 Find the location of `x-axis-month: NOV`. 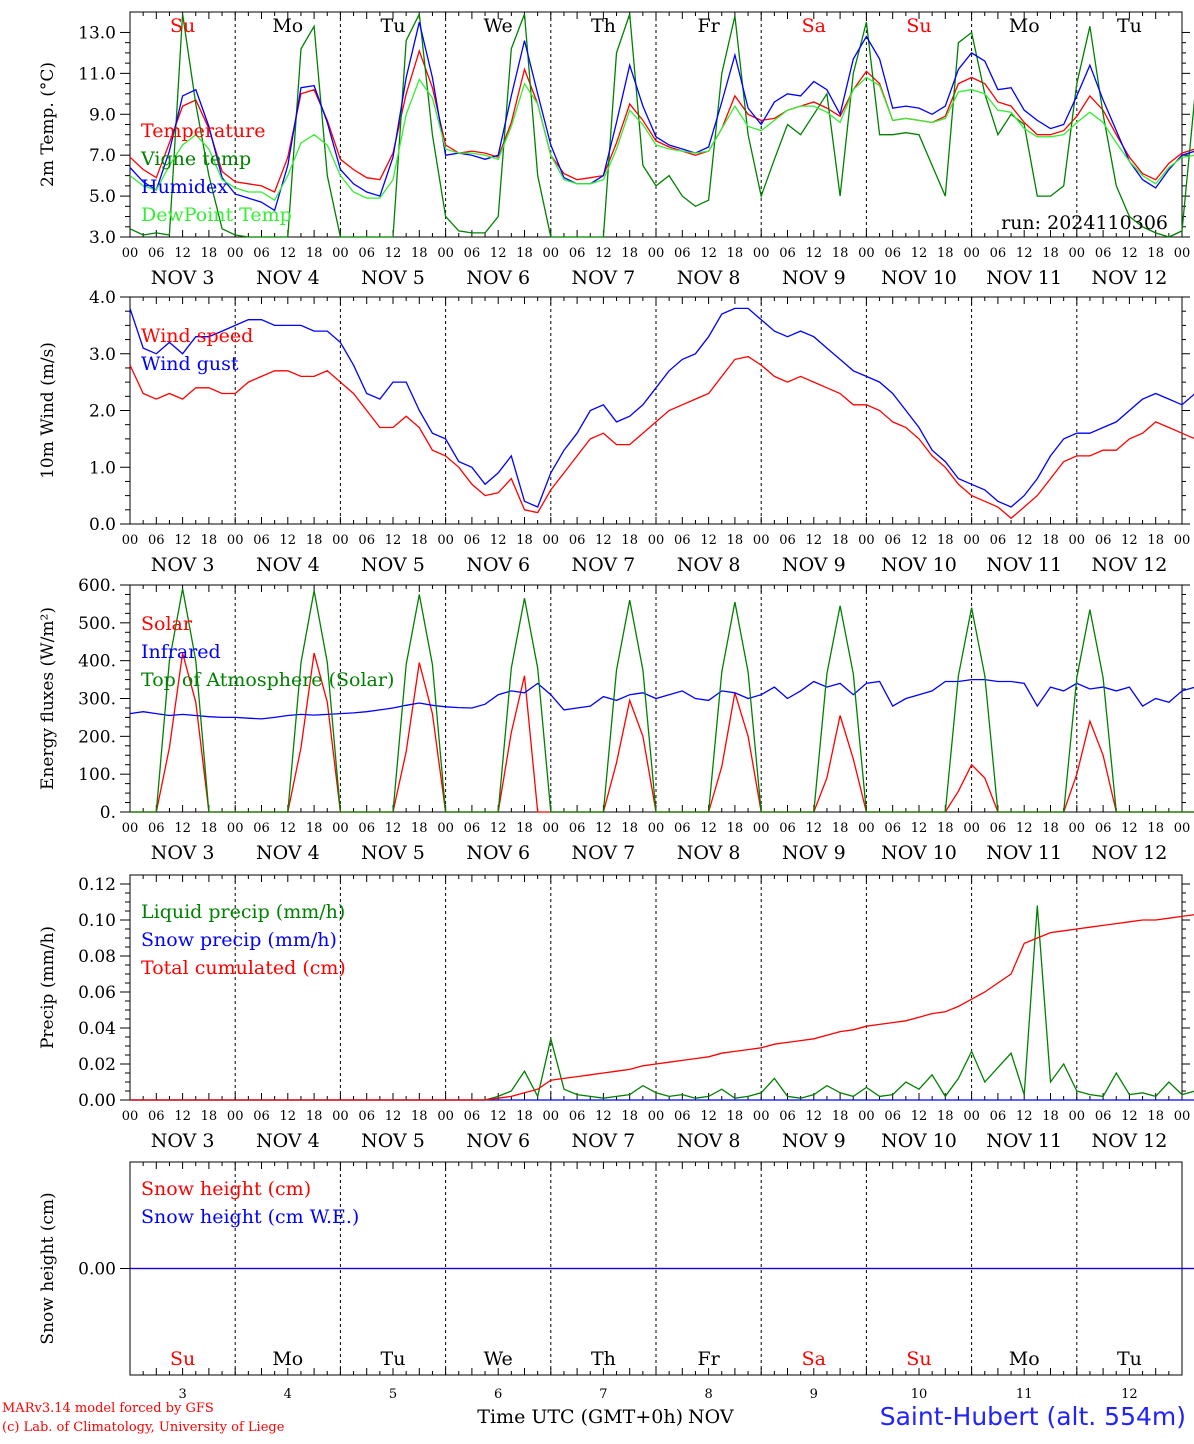

x-axis-month: NOV is located at coordinates (711, 1417).